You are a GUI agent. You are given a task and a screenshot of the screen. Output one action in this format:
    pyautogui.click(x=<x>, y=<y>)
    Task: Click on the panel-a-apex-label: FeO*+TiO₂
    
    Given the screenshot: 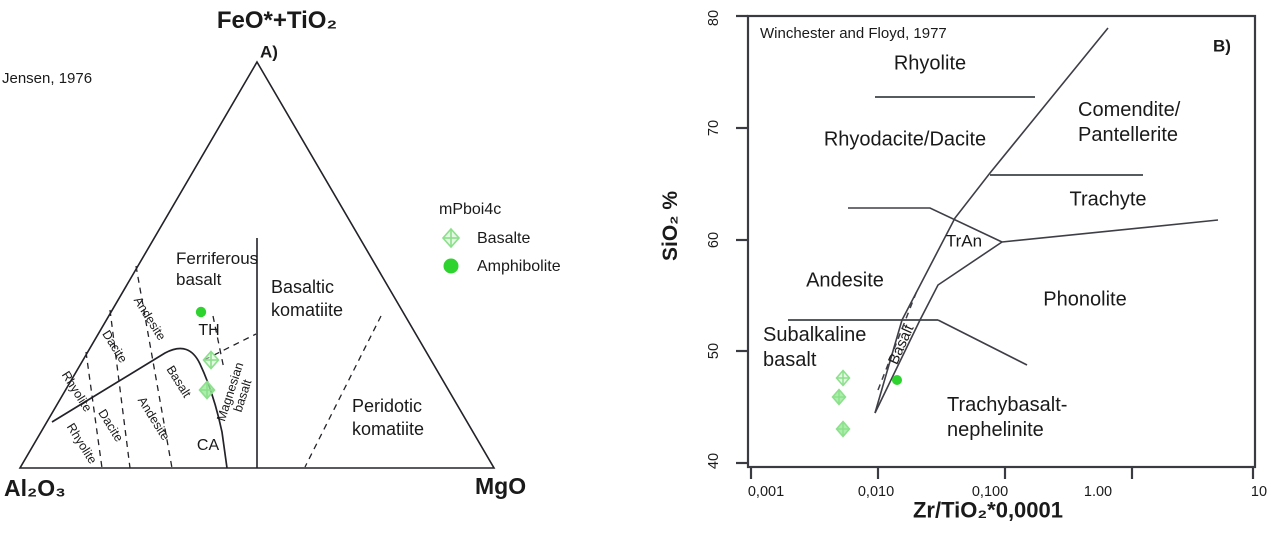 What is the action you would take?
    pyautogui.click(x=277, y=20)
    